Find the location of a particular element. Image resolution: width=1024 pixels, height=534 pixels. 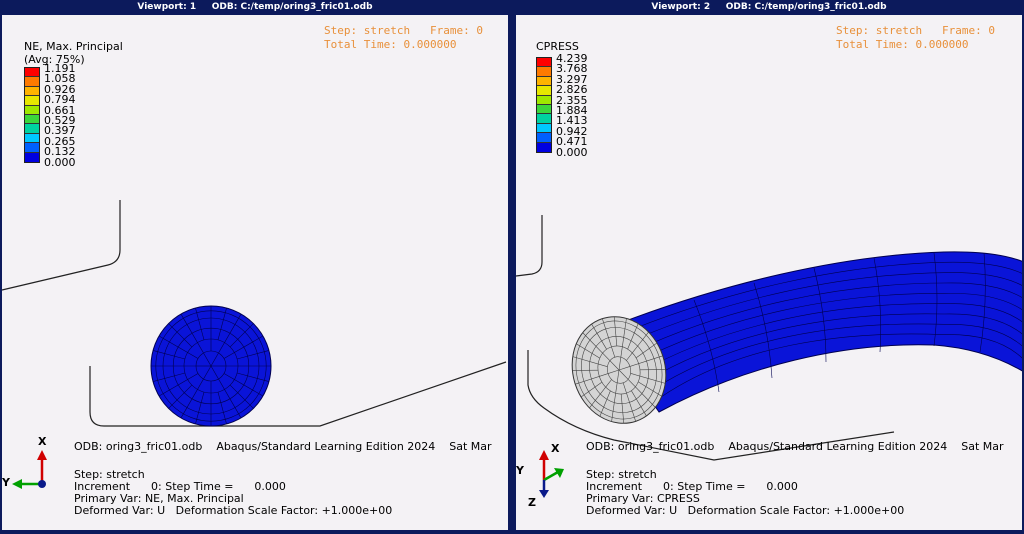

legend-value: 0.942 is located at coordinates (572, 131).